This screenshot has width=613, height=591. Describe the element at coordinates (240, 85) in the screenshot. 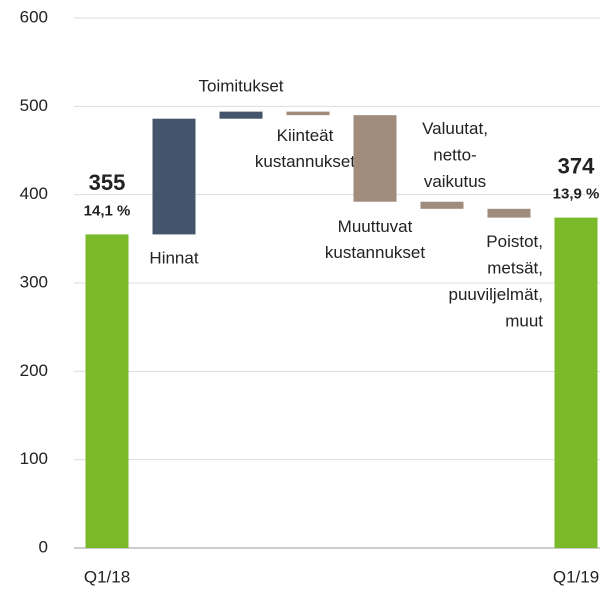

I see `category-label: Toimitukset` at that location.